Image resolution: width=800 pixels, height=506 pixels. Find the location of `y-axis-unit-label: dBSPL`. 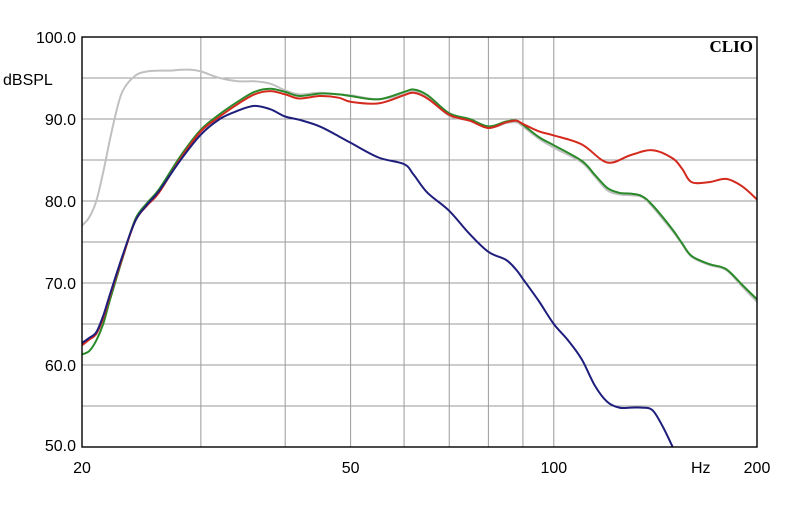

y-axis-unit-label: dBSPL is located at coordinates (28, 80).